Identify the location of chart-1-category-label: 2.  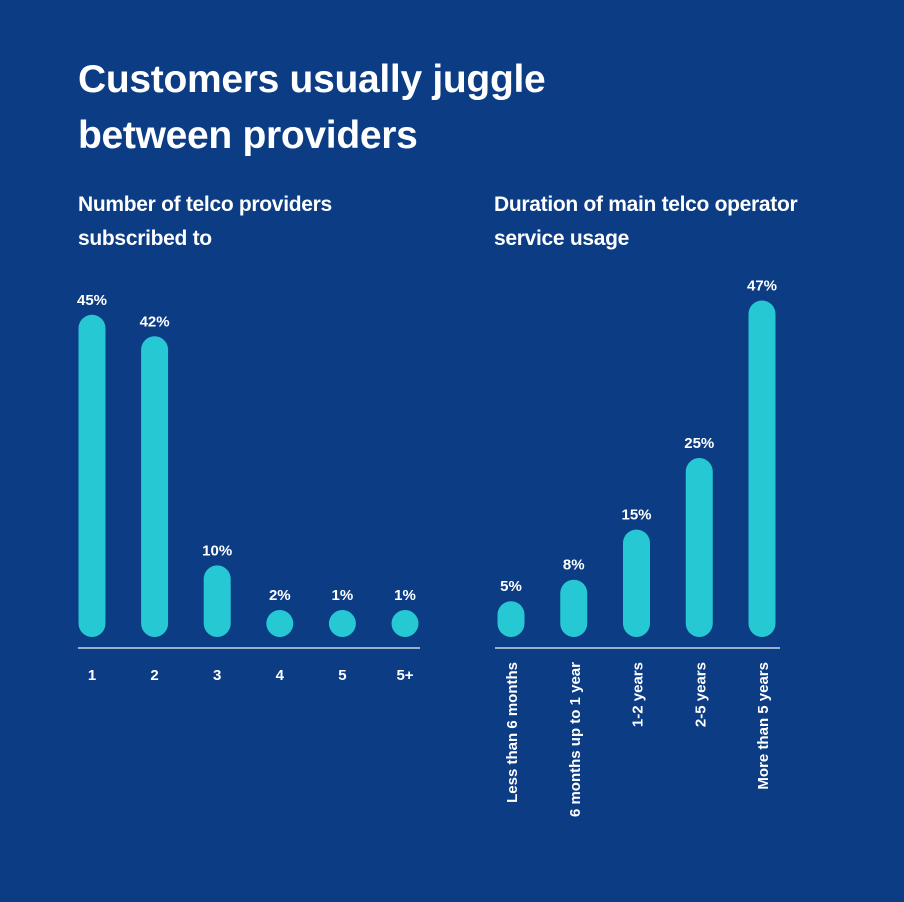
(154, 675).